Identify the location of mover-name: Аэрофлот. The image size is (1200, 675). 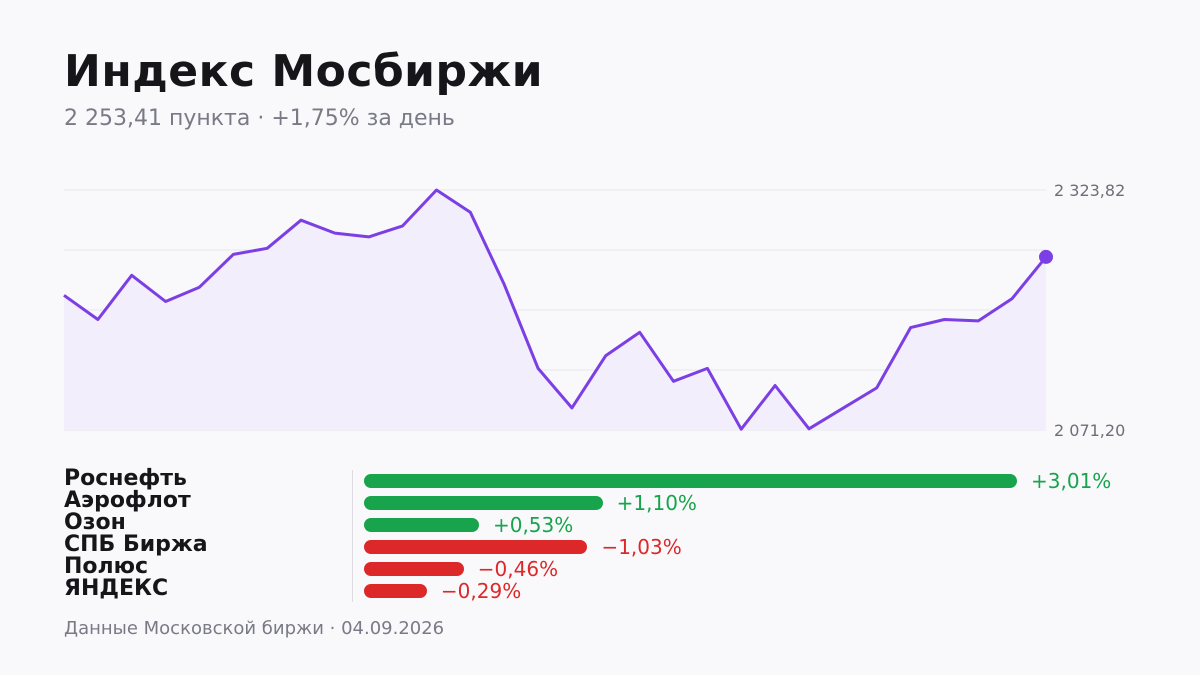
(127, 500).